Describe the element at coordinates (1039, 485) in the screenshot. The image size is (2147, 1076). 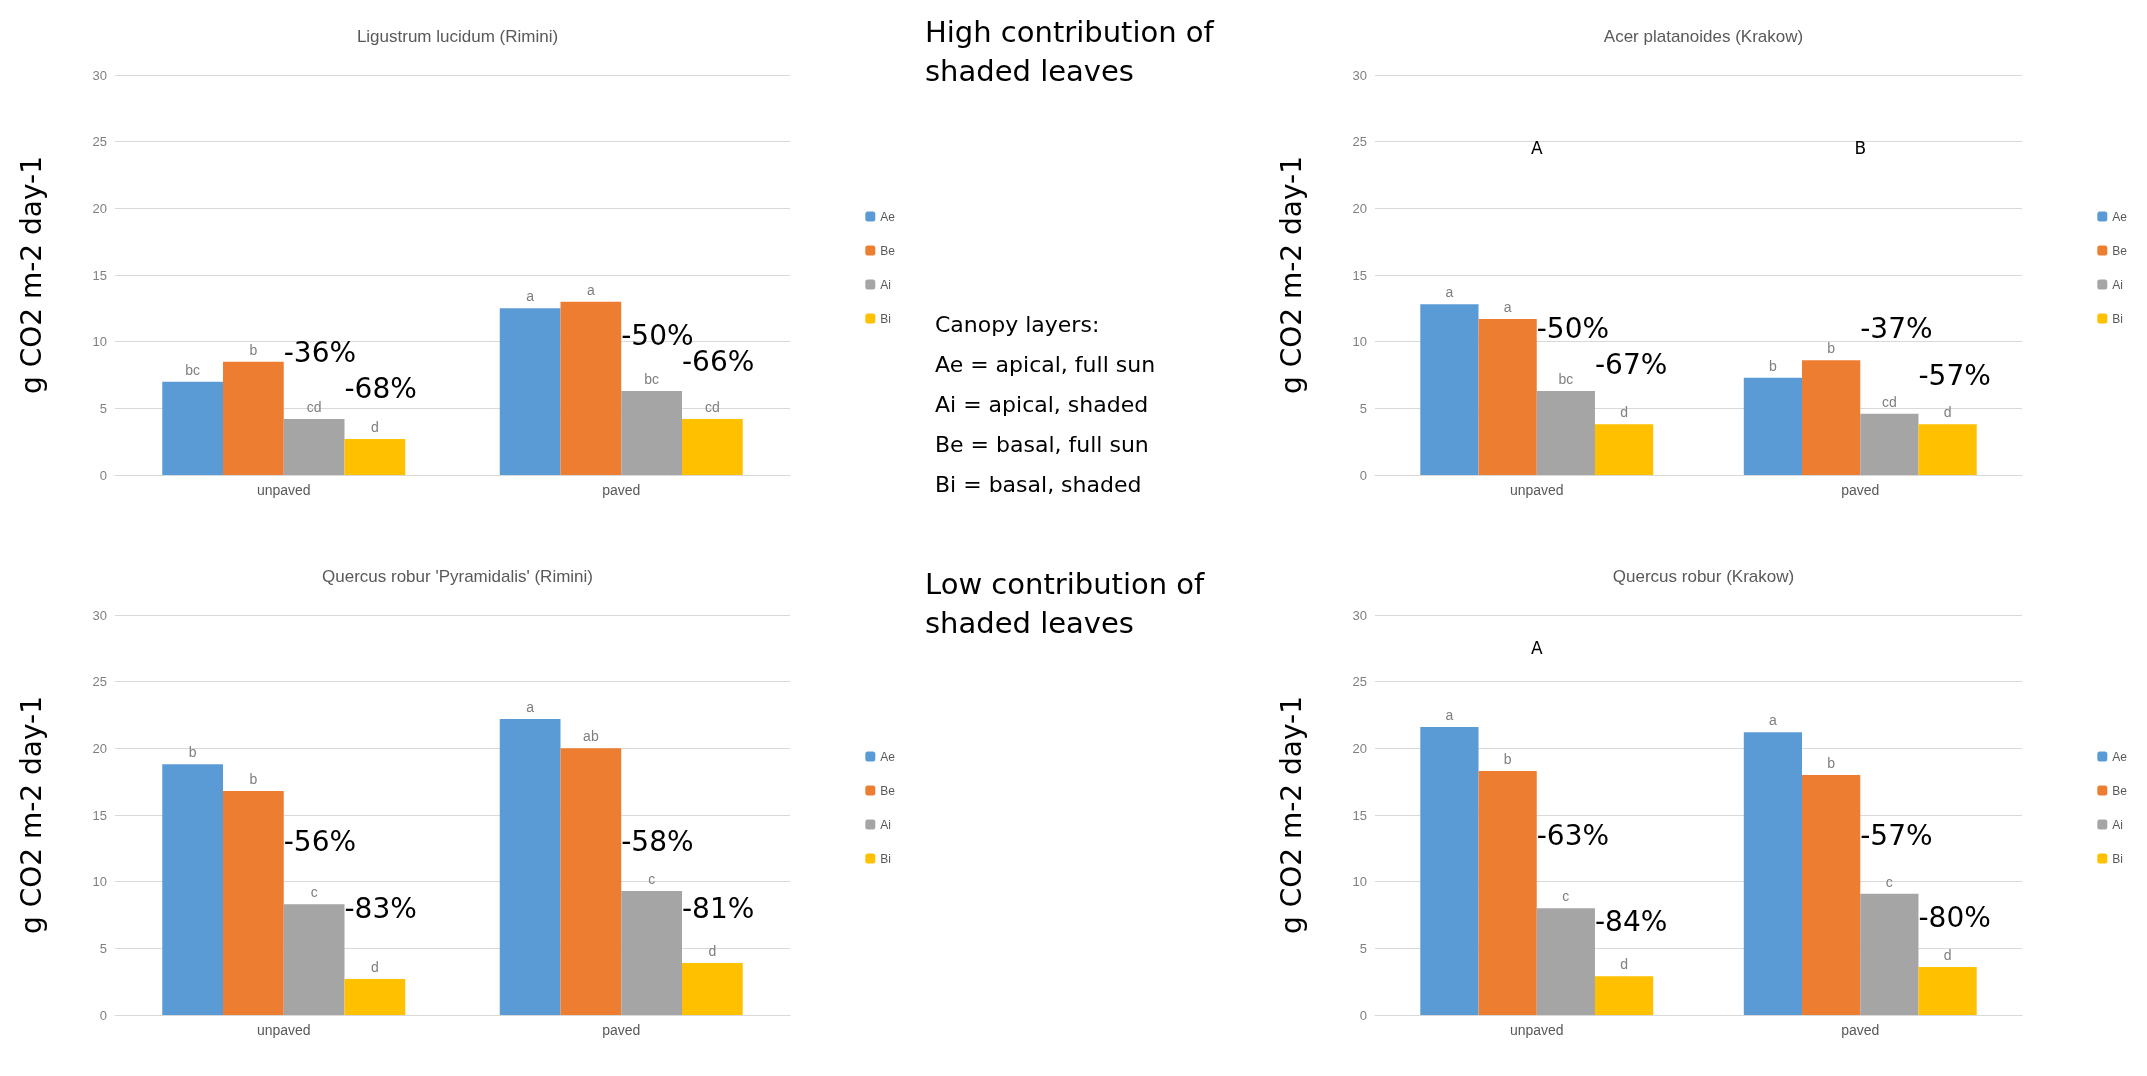
I see `text: Bi = basal, shaded` at that location.